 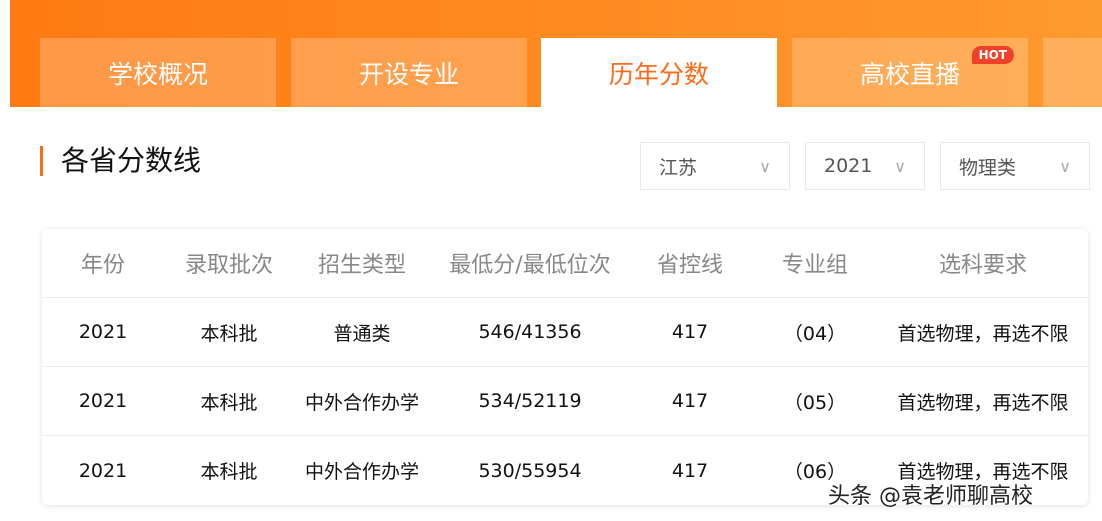 I want to click on header-cell: 专业组, so click(x=815, y=265).